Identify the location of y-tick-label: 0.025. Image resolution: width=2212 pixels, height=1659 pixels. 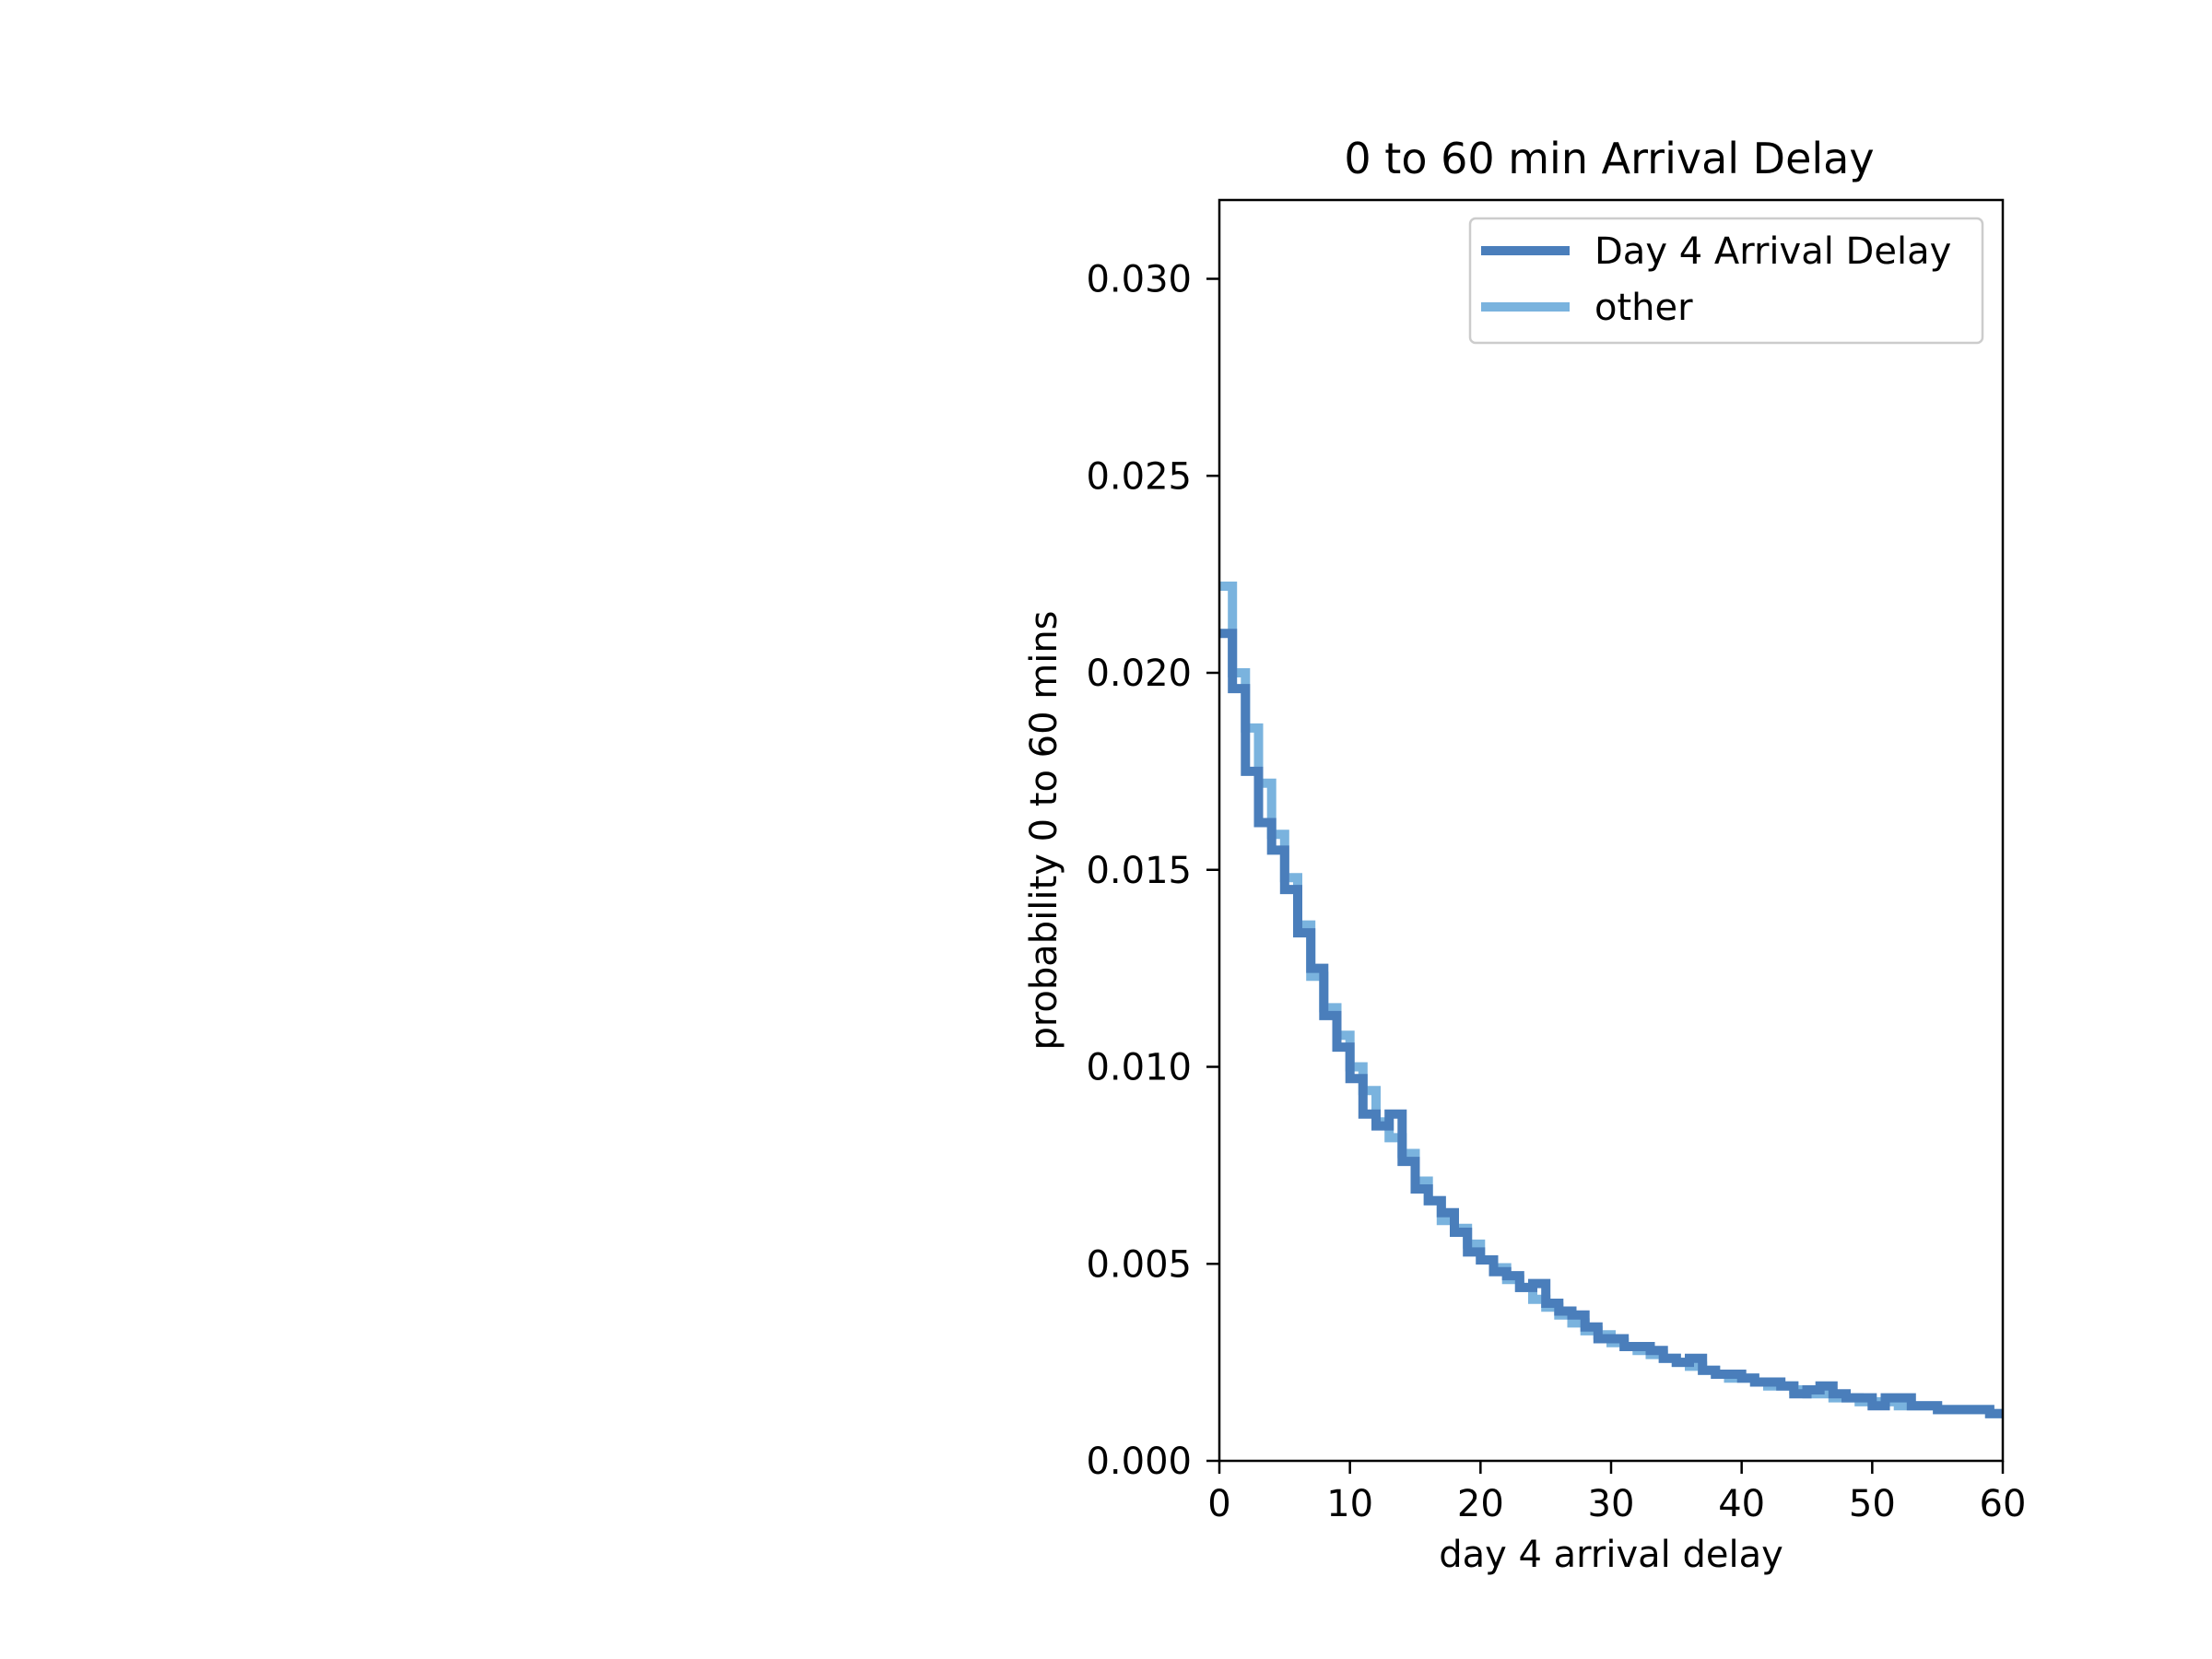
(1139, 476).